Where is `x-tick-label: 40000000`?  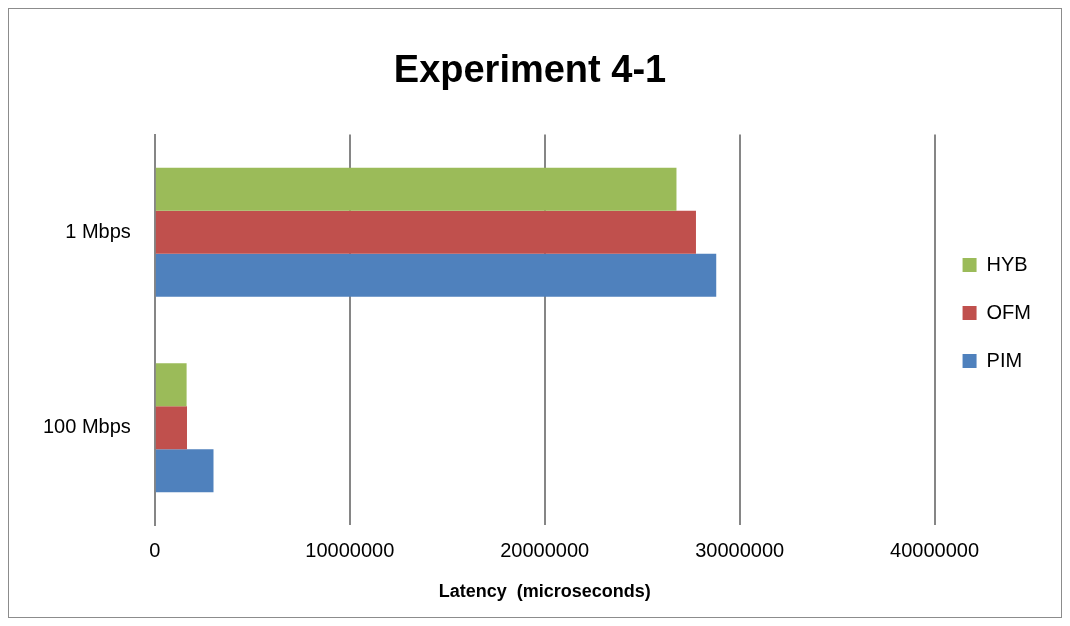 x-tick-label: 40000000 is located at coordinates (935, 549).